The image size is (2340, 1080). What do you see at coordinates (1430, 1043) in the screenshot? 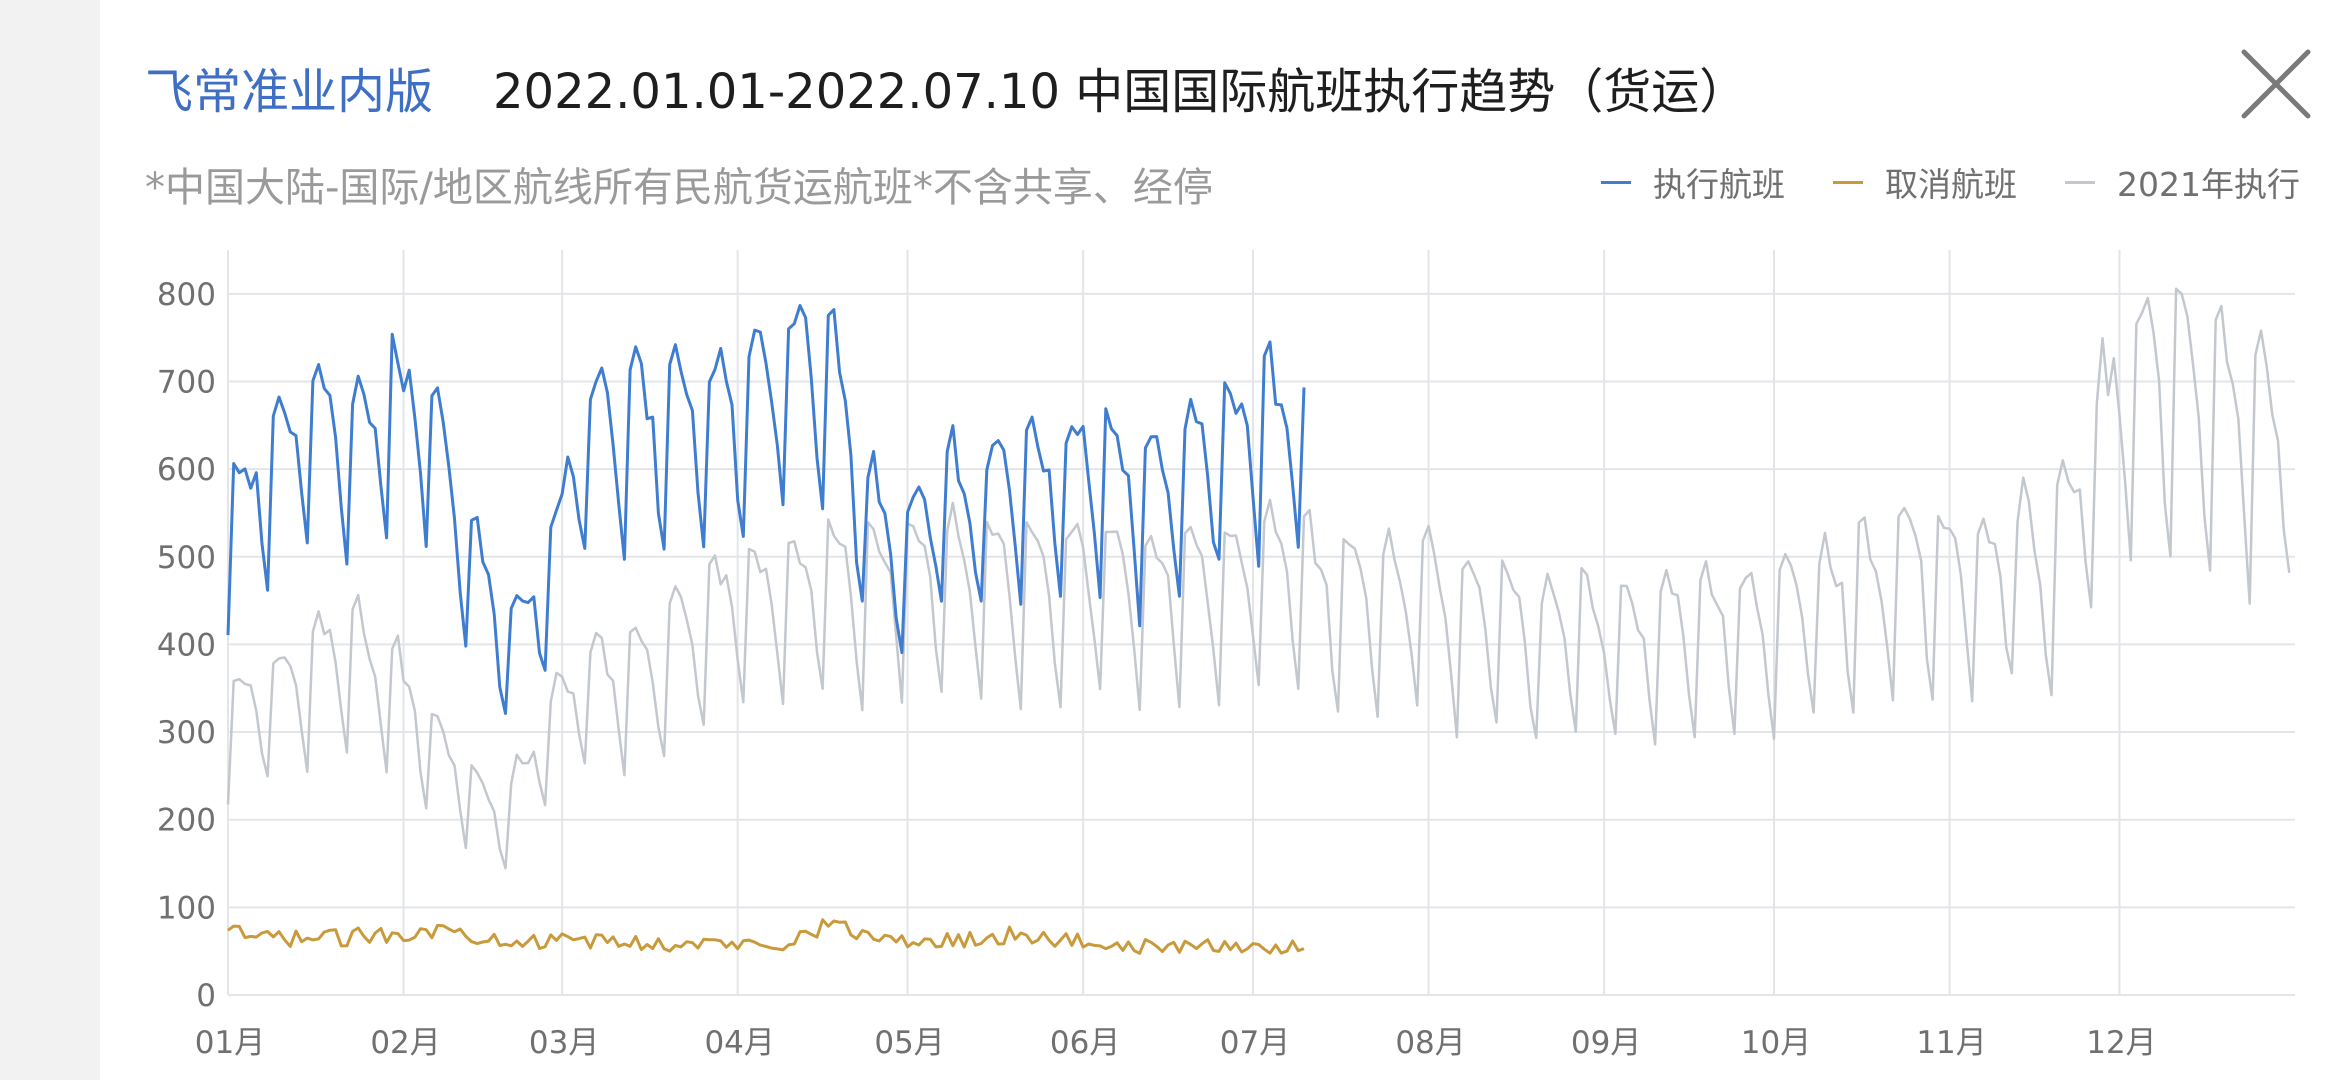
I see `x-tick-label: 08月` at bounding box center [1430, 1043].